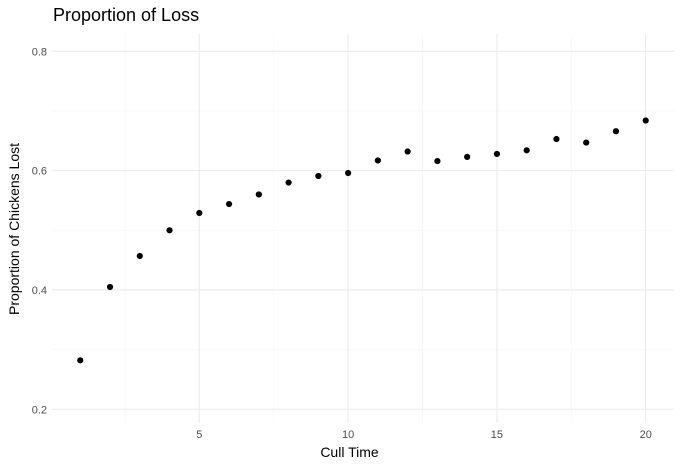 Image resolution: width=681 pixels, height=464 pixels. What do you see at coordinates (497, 435) in the screenshot?
I see `x-tick-label: 15` at bounding box center [497, 435].